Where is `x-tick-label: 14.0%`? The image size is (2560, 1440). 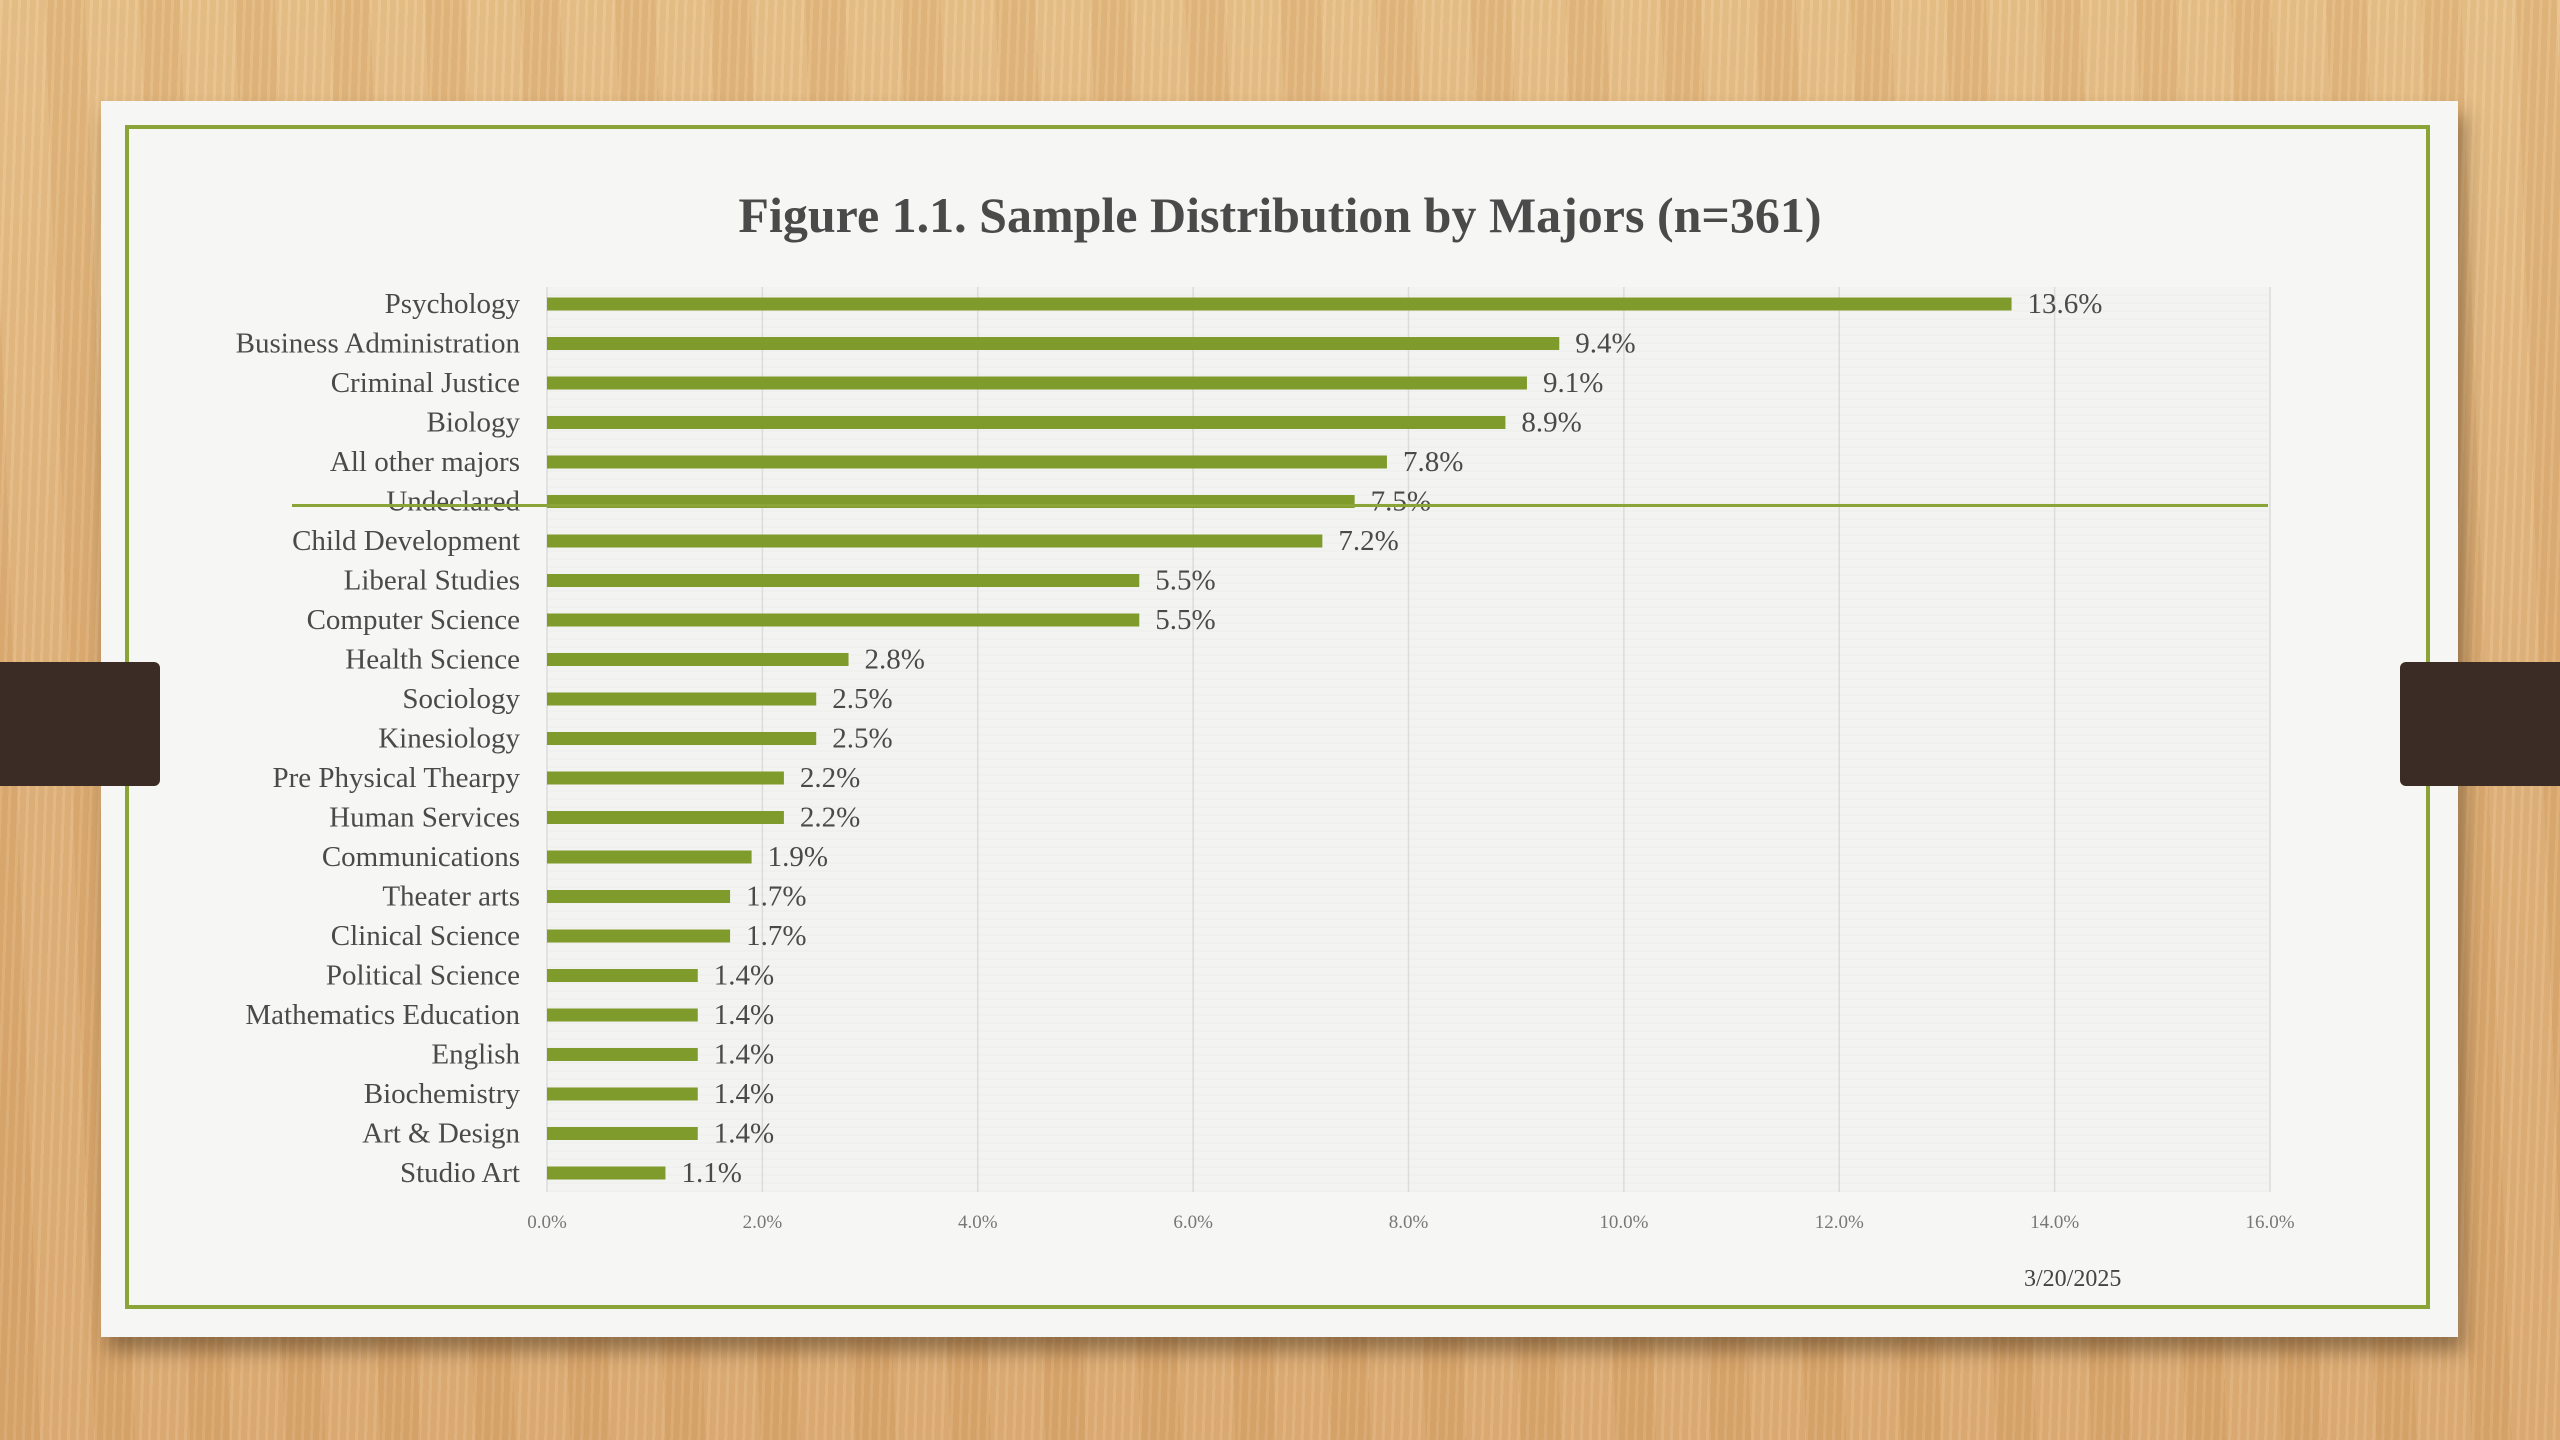
x-tick-label: 14.0% is located at coordinates (2054, 1222).